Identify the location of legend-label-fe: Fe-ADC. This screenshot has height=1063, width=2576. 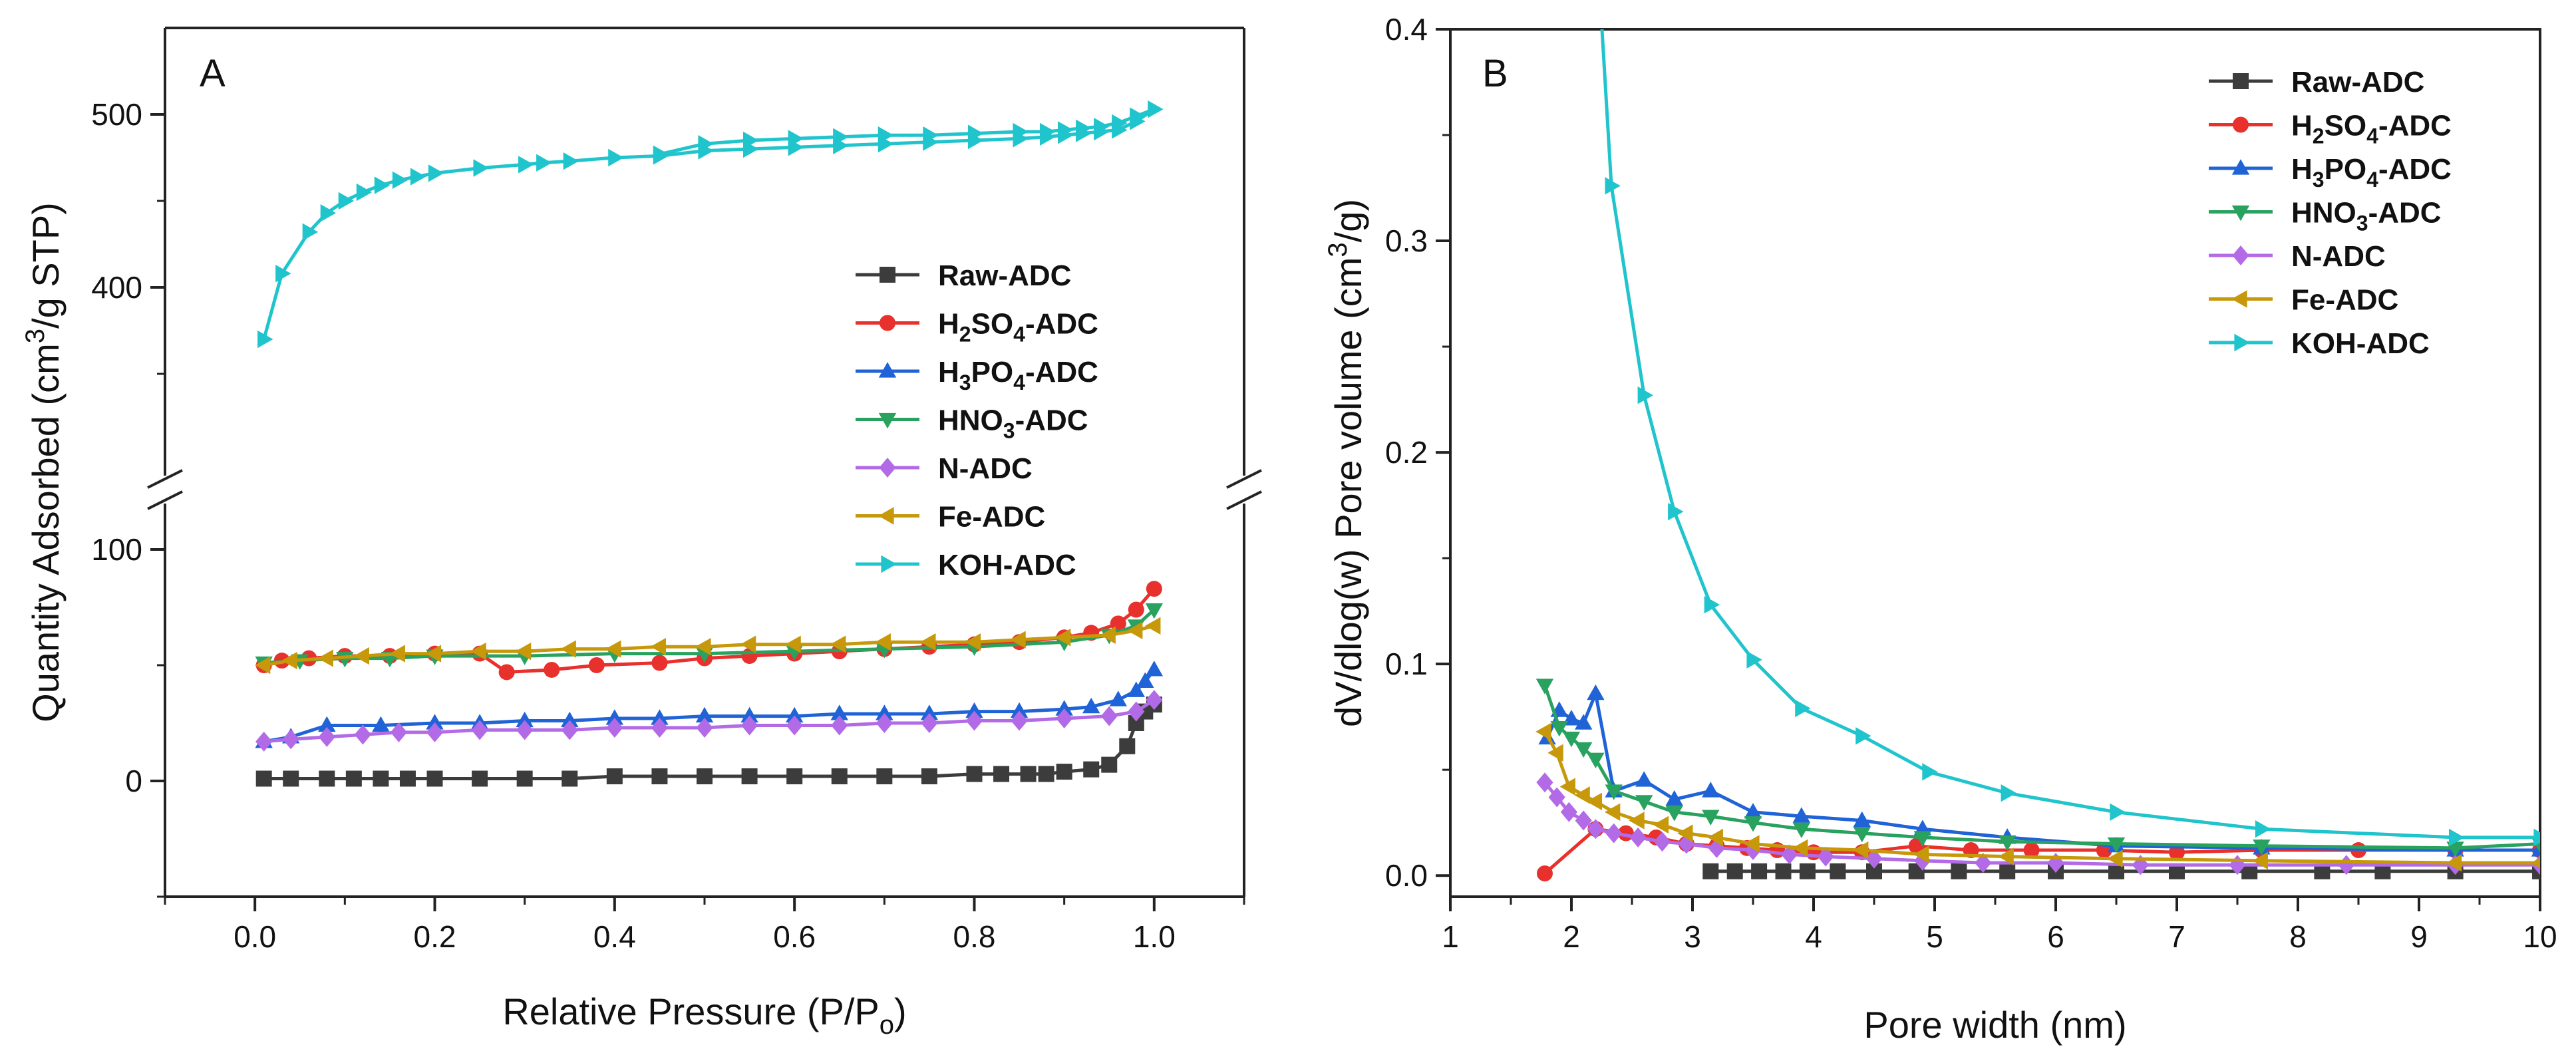
(2344, 300).